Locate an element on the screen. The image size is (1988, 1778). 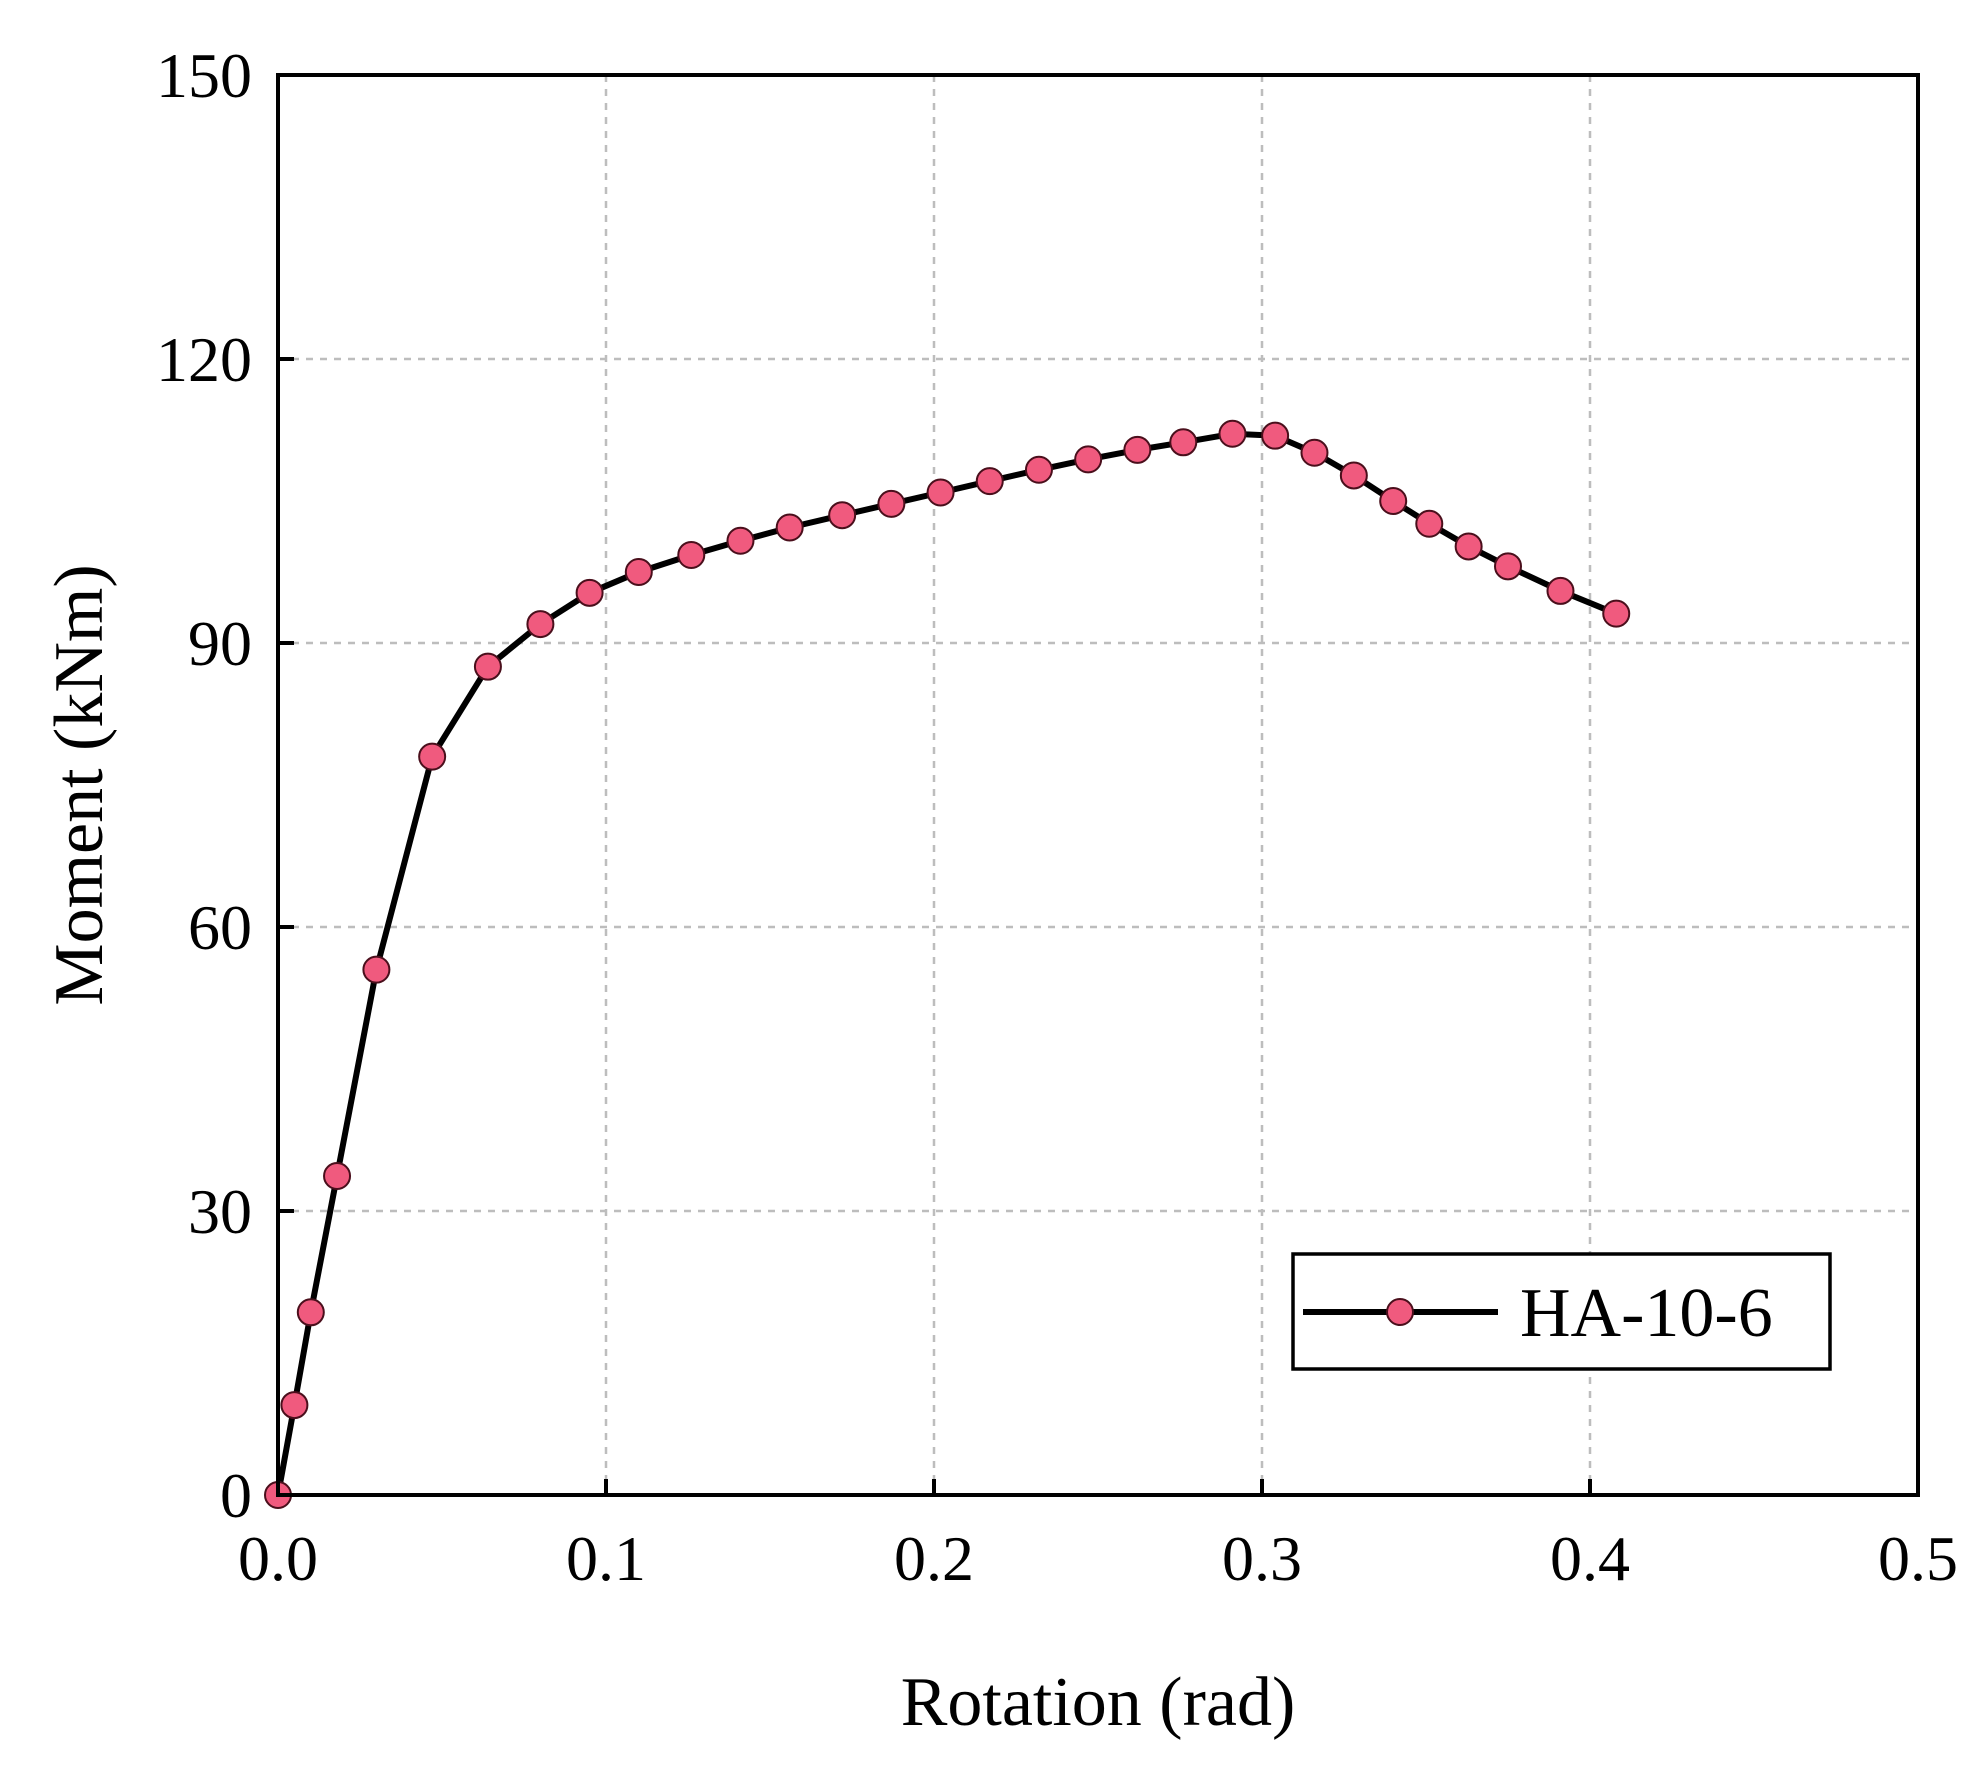
legend: HA-10-6 is located at coordinates (1561, 1311).